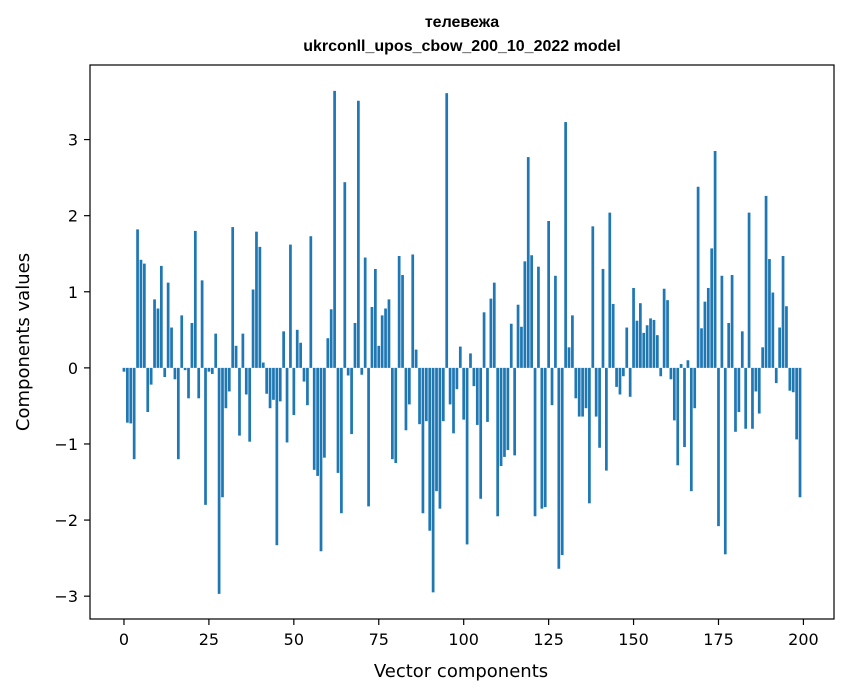 This screenshot has height=696, width=847. Describe the element at coordinates (461, 671) in the screenshot. I see `x-axis-label: Vector components` at that location.